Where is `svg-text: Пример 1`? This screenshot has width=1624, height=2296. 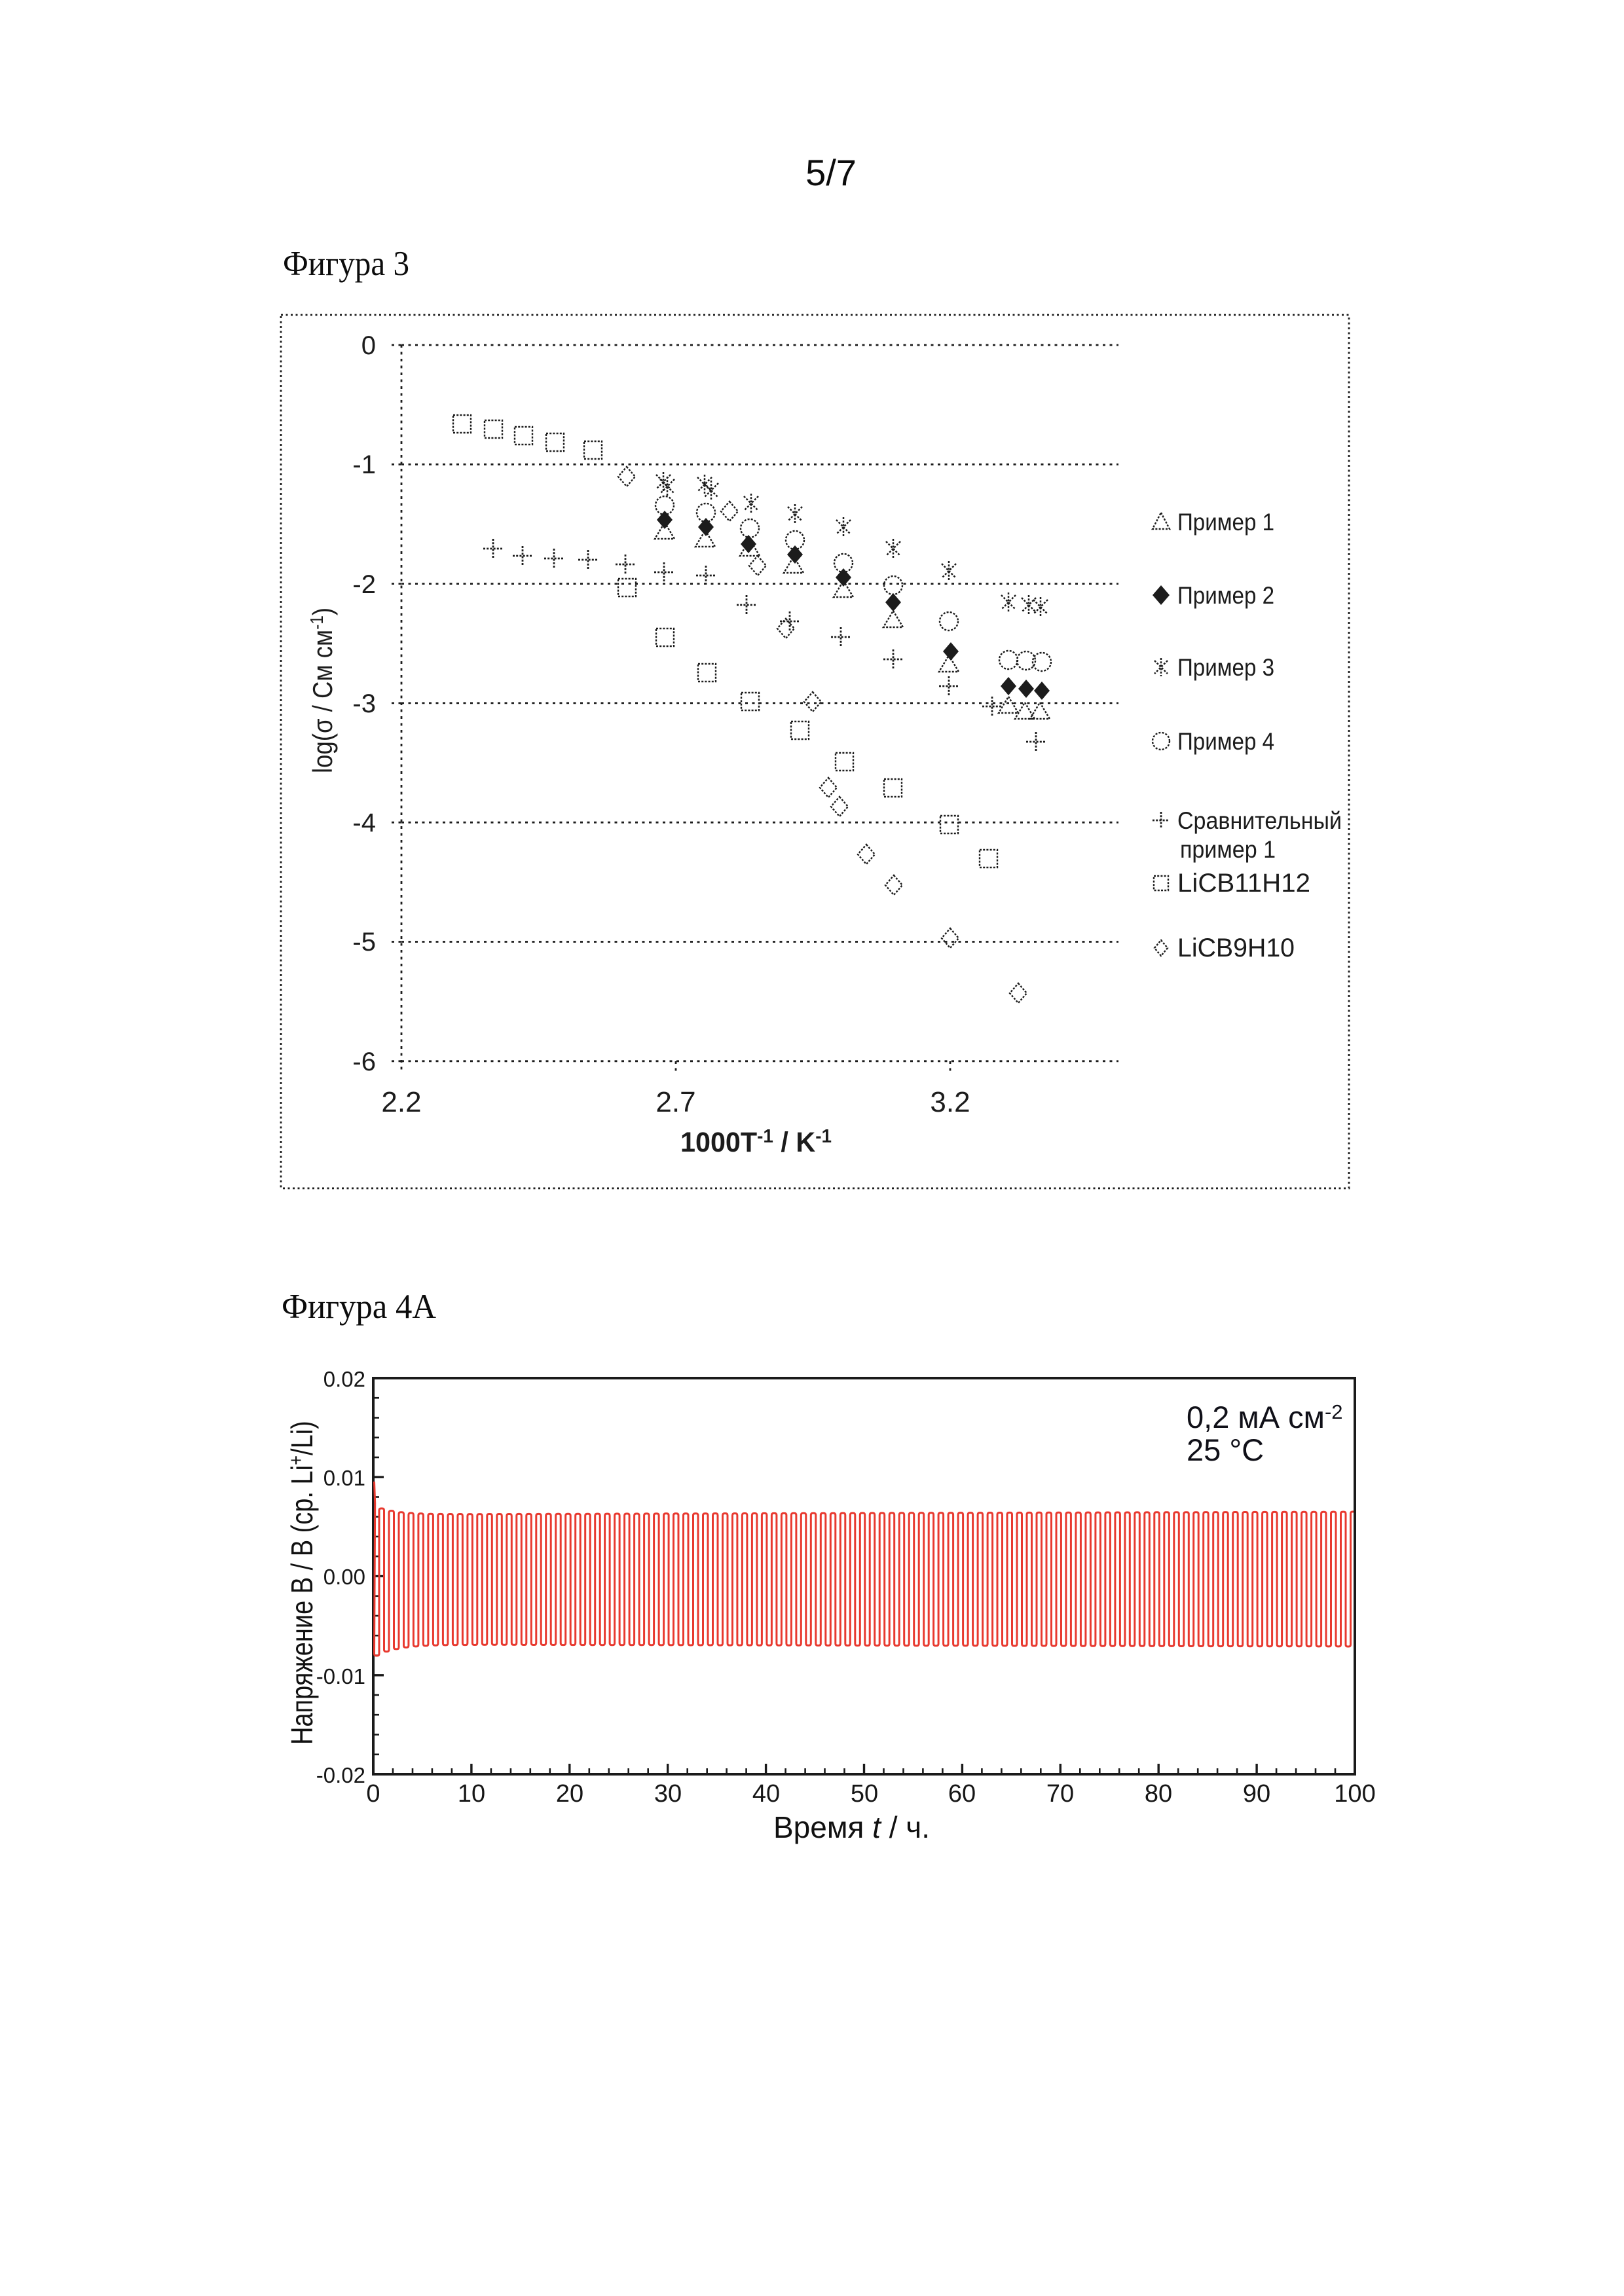 svg-text: Пример 1 is located at coordinates (1225, 522).